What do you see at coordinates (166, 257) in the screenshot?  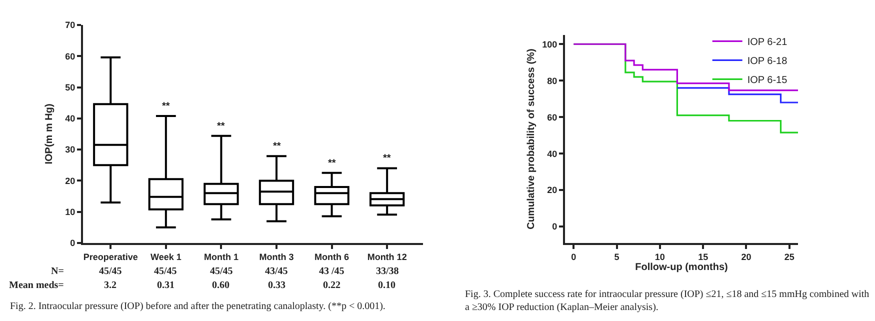 I see `x-tick-label: Week 1` at bounding box center [166, 257].